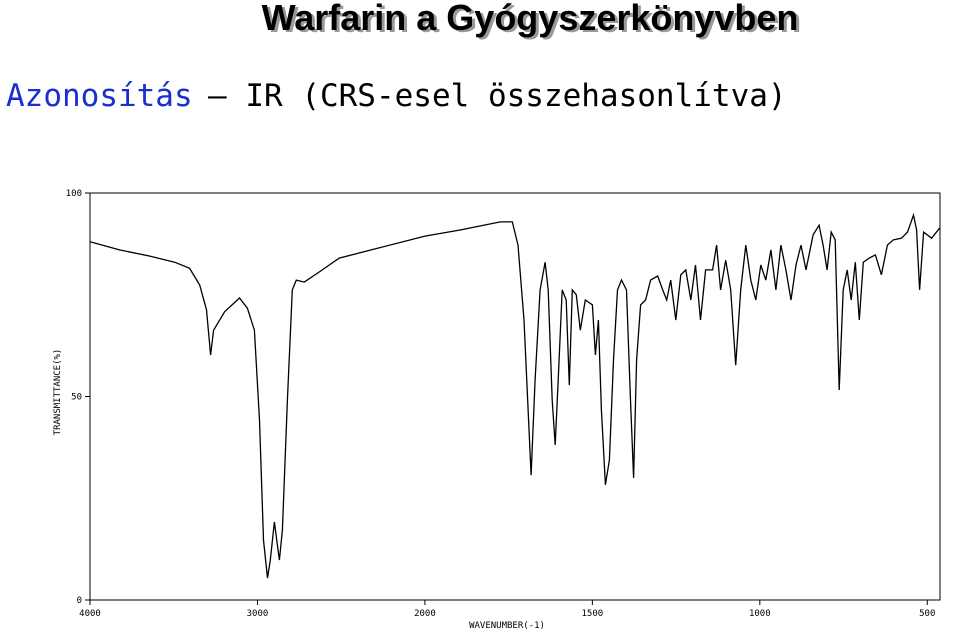 This screenshot has height=641, width=960. I want to click on x-tick-label: 4000, so click(90, 614).